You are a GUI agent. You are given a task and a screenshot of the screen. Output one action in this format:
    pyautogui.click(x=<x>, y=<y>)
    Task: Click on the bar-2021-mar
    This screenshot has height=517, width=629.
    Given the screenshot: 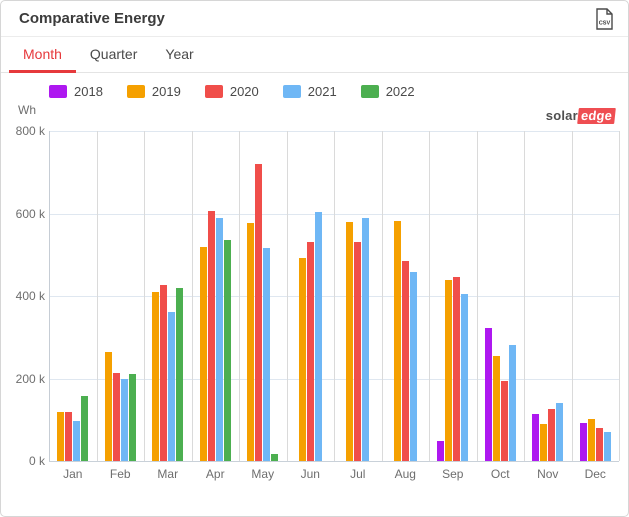 What is the action you would take?
    pyautogui.click(x=172, y=386)
    